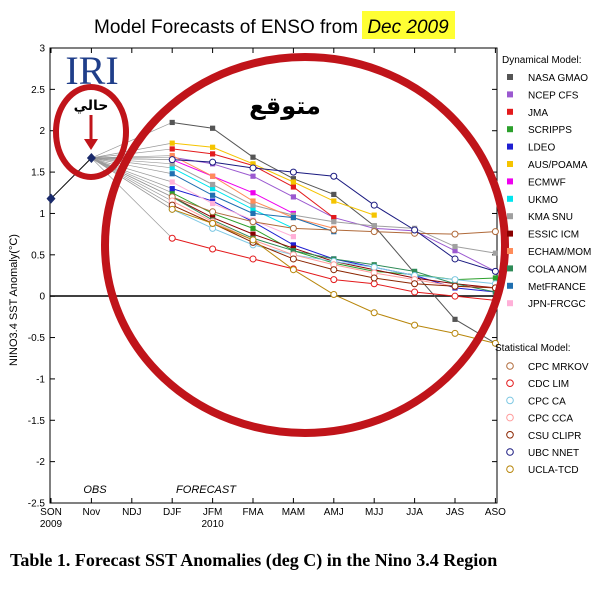  Describe the element at coordinates (541, 148) in the screenshot. I see `legend-label: LDEO` at that location.